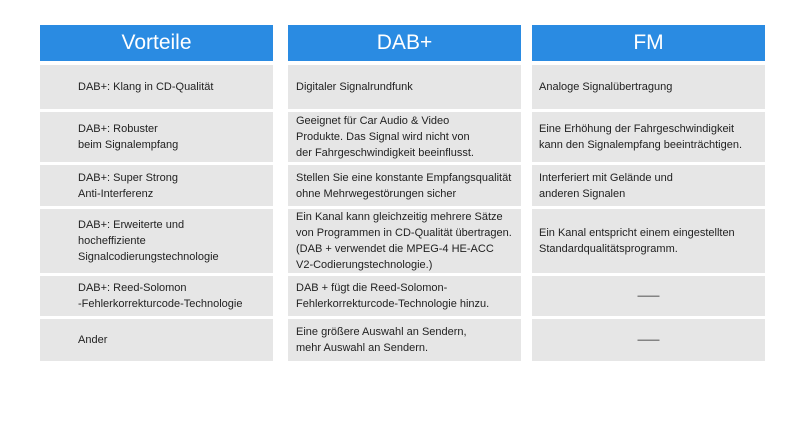 The width and height of the screenshot is (800, 421). What do you see at coordinates (156, 185) in the screenshot?
I see `table-cell: DAB+: Super Strong Anti-Interferenz` at bounding box center [156, 185].